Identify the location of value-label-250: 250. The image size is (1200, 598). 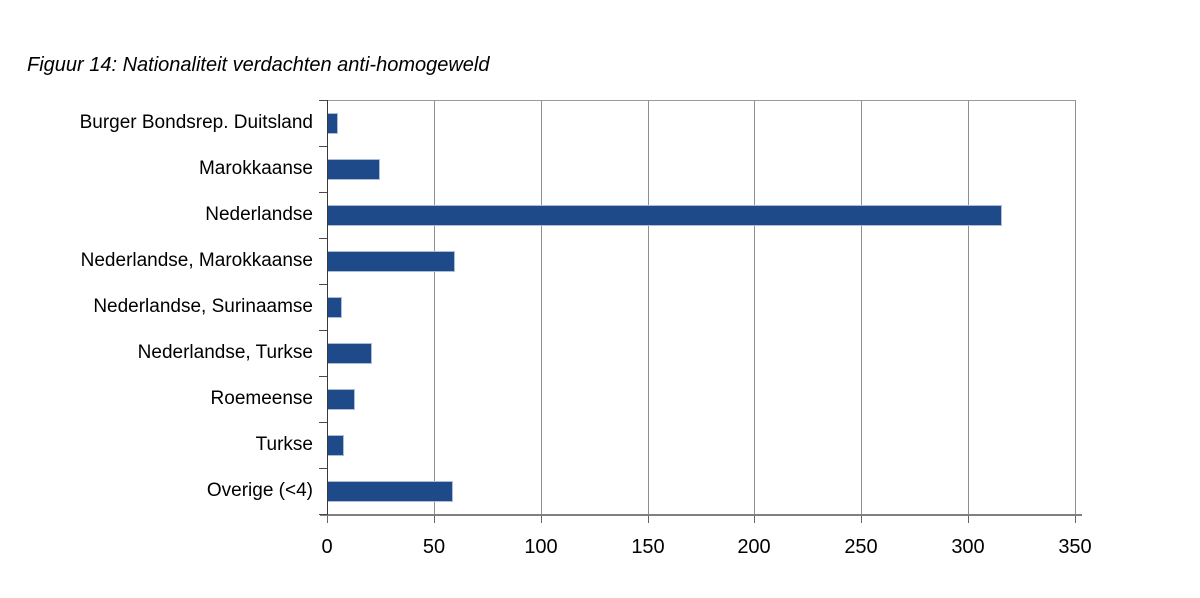
(861, 547).